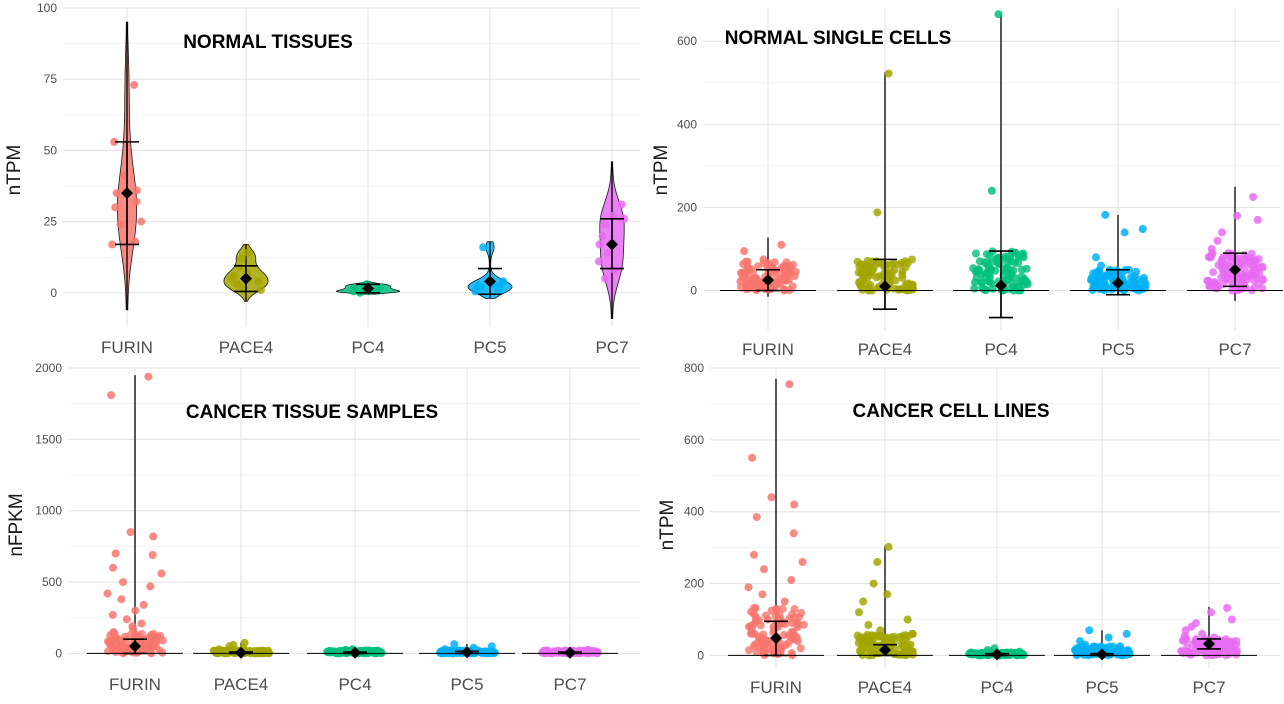 The height and width of the screenshot is (704, 1284). What do you see at coordinates (1117, 349) in the screenshot?
I see `x-tick-label: PC5` at bounding box center [1117, 349].